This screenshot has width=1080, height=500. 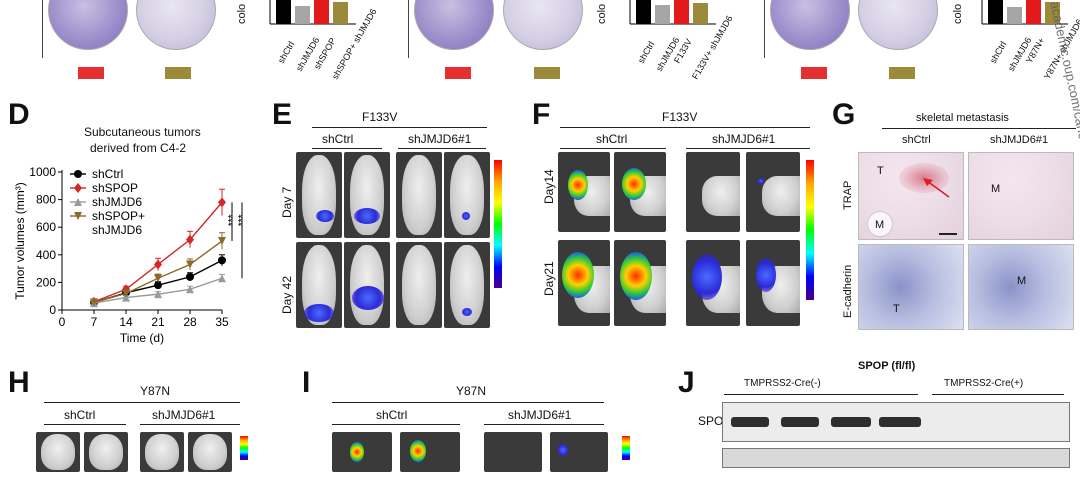 What do you see at coordinates (287, 202) in the screenshot?
I see `row-label: Day 7` at bounding box center [287, 202].